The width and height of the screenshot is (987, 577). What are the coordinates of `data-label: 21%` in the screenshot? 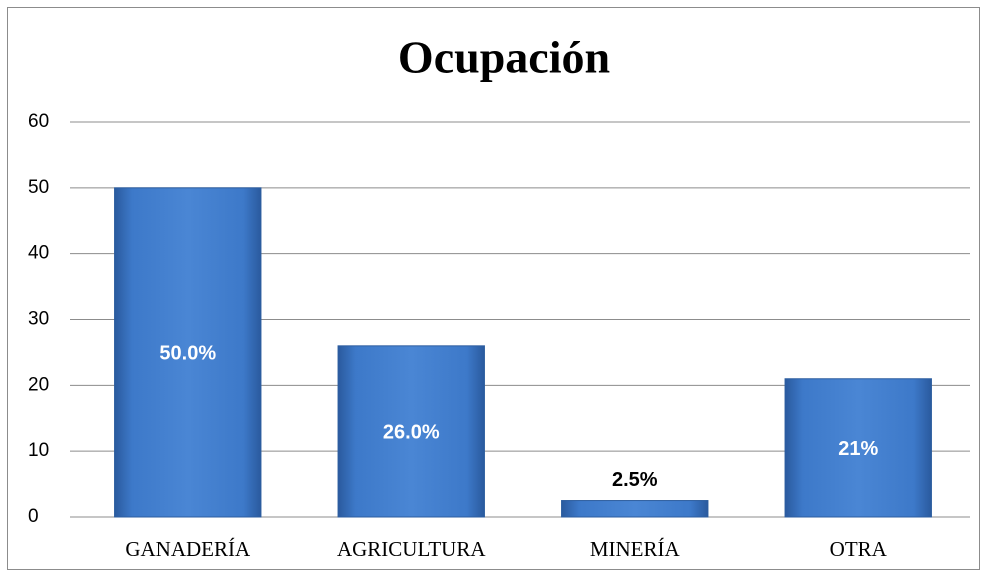 It's located at (858, 449).